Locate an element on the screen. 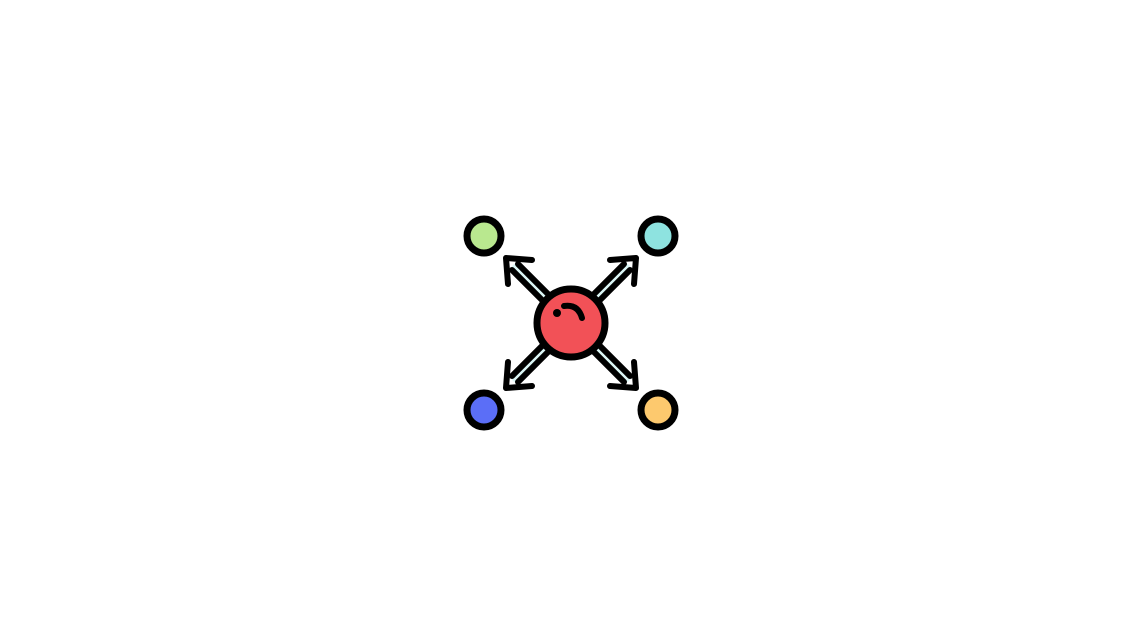  node-top-right-icon is located at coordinates (658, 236).